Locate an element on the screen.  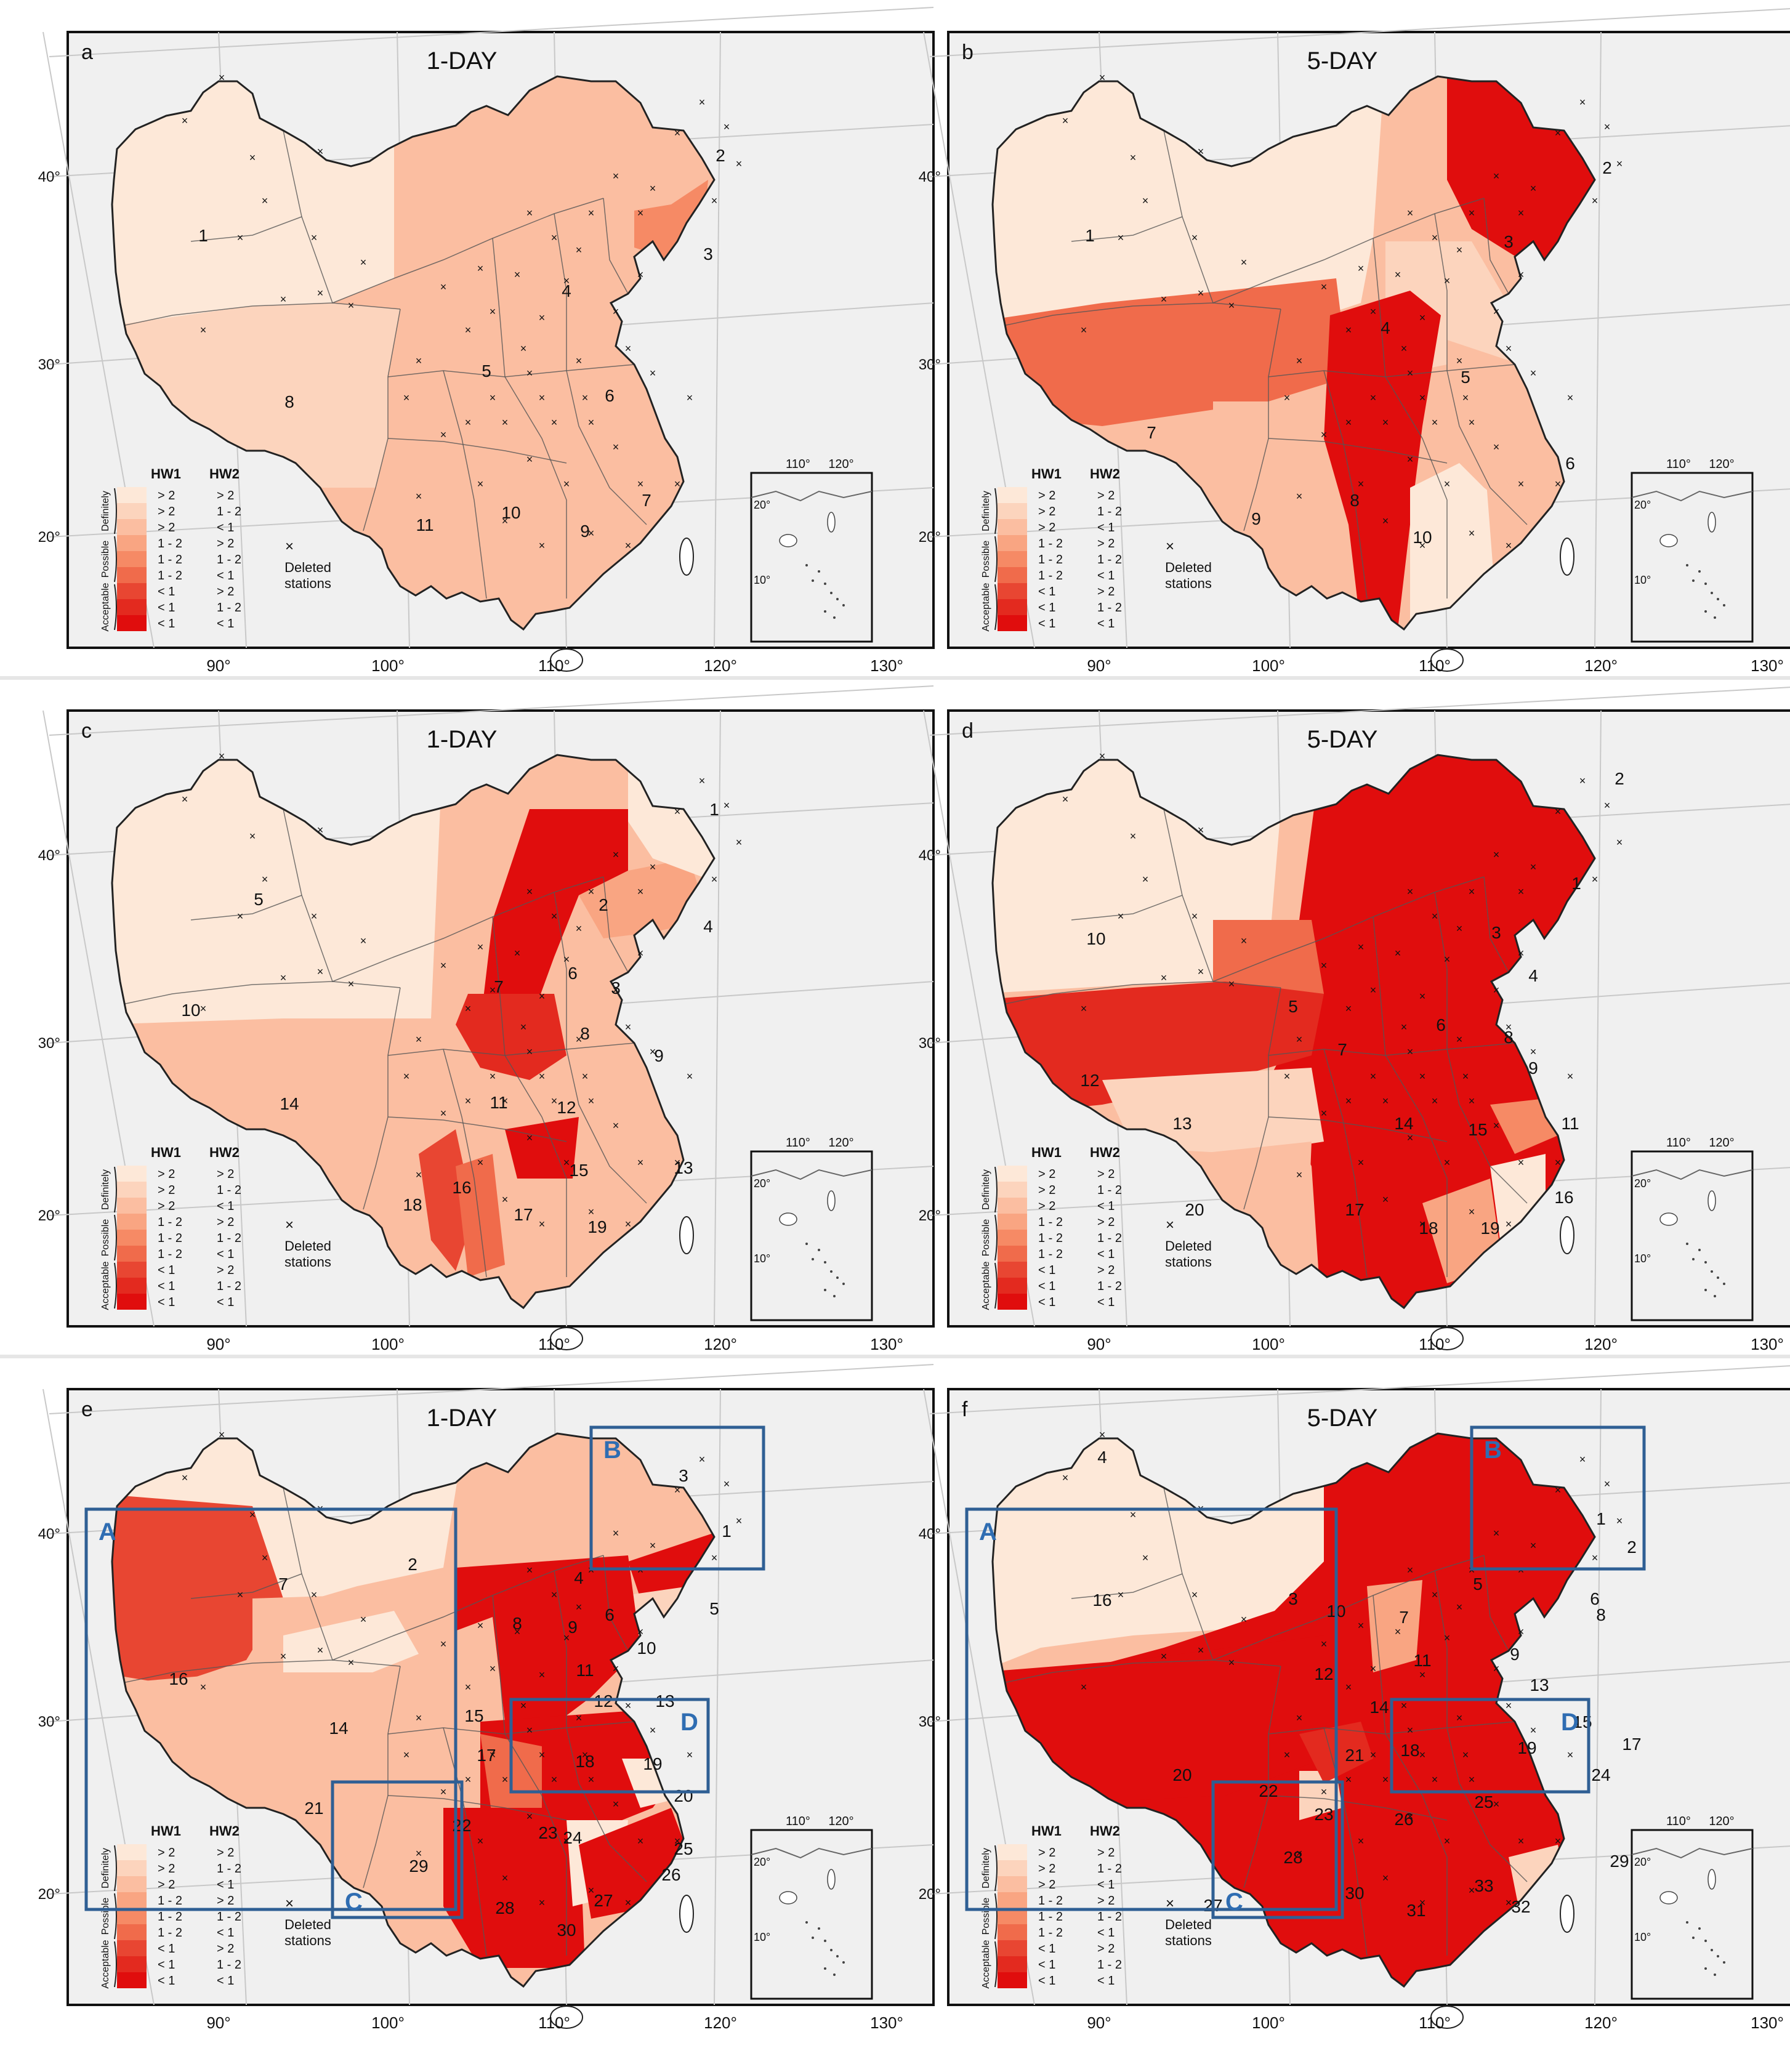
region-label: 9 is located at coordinates (1533, 1068).